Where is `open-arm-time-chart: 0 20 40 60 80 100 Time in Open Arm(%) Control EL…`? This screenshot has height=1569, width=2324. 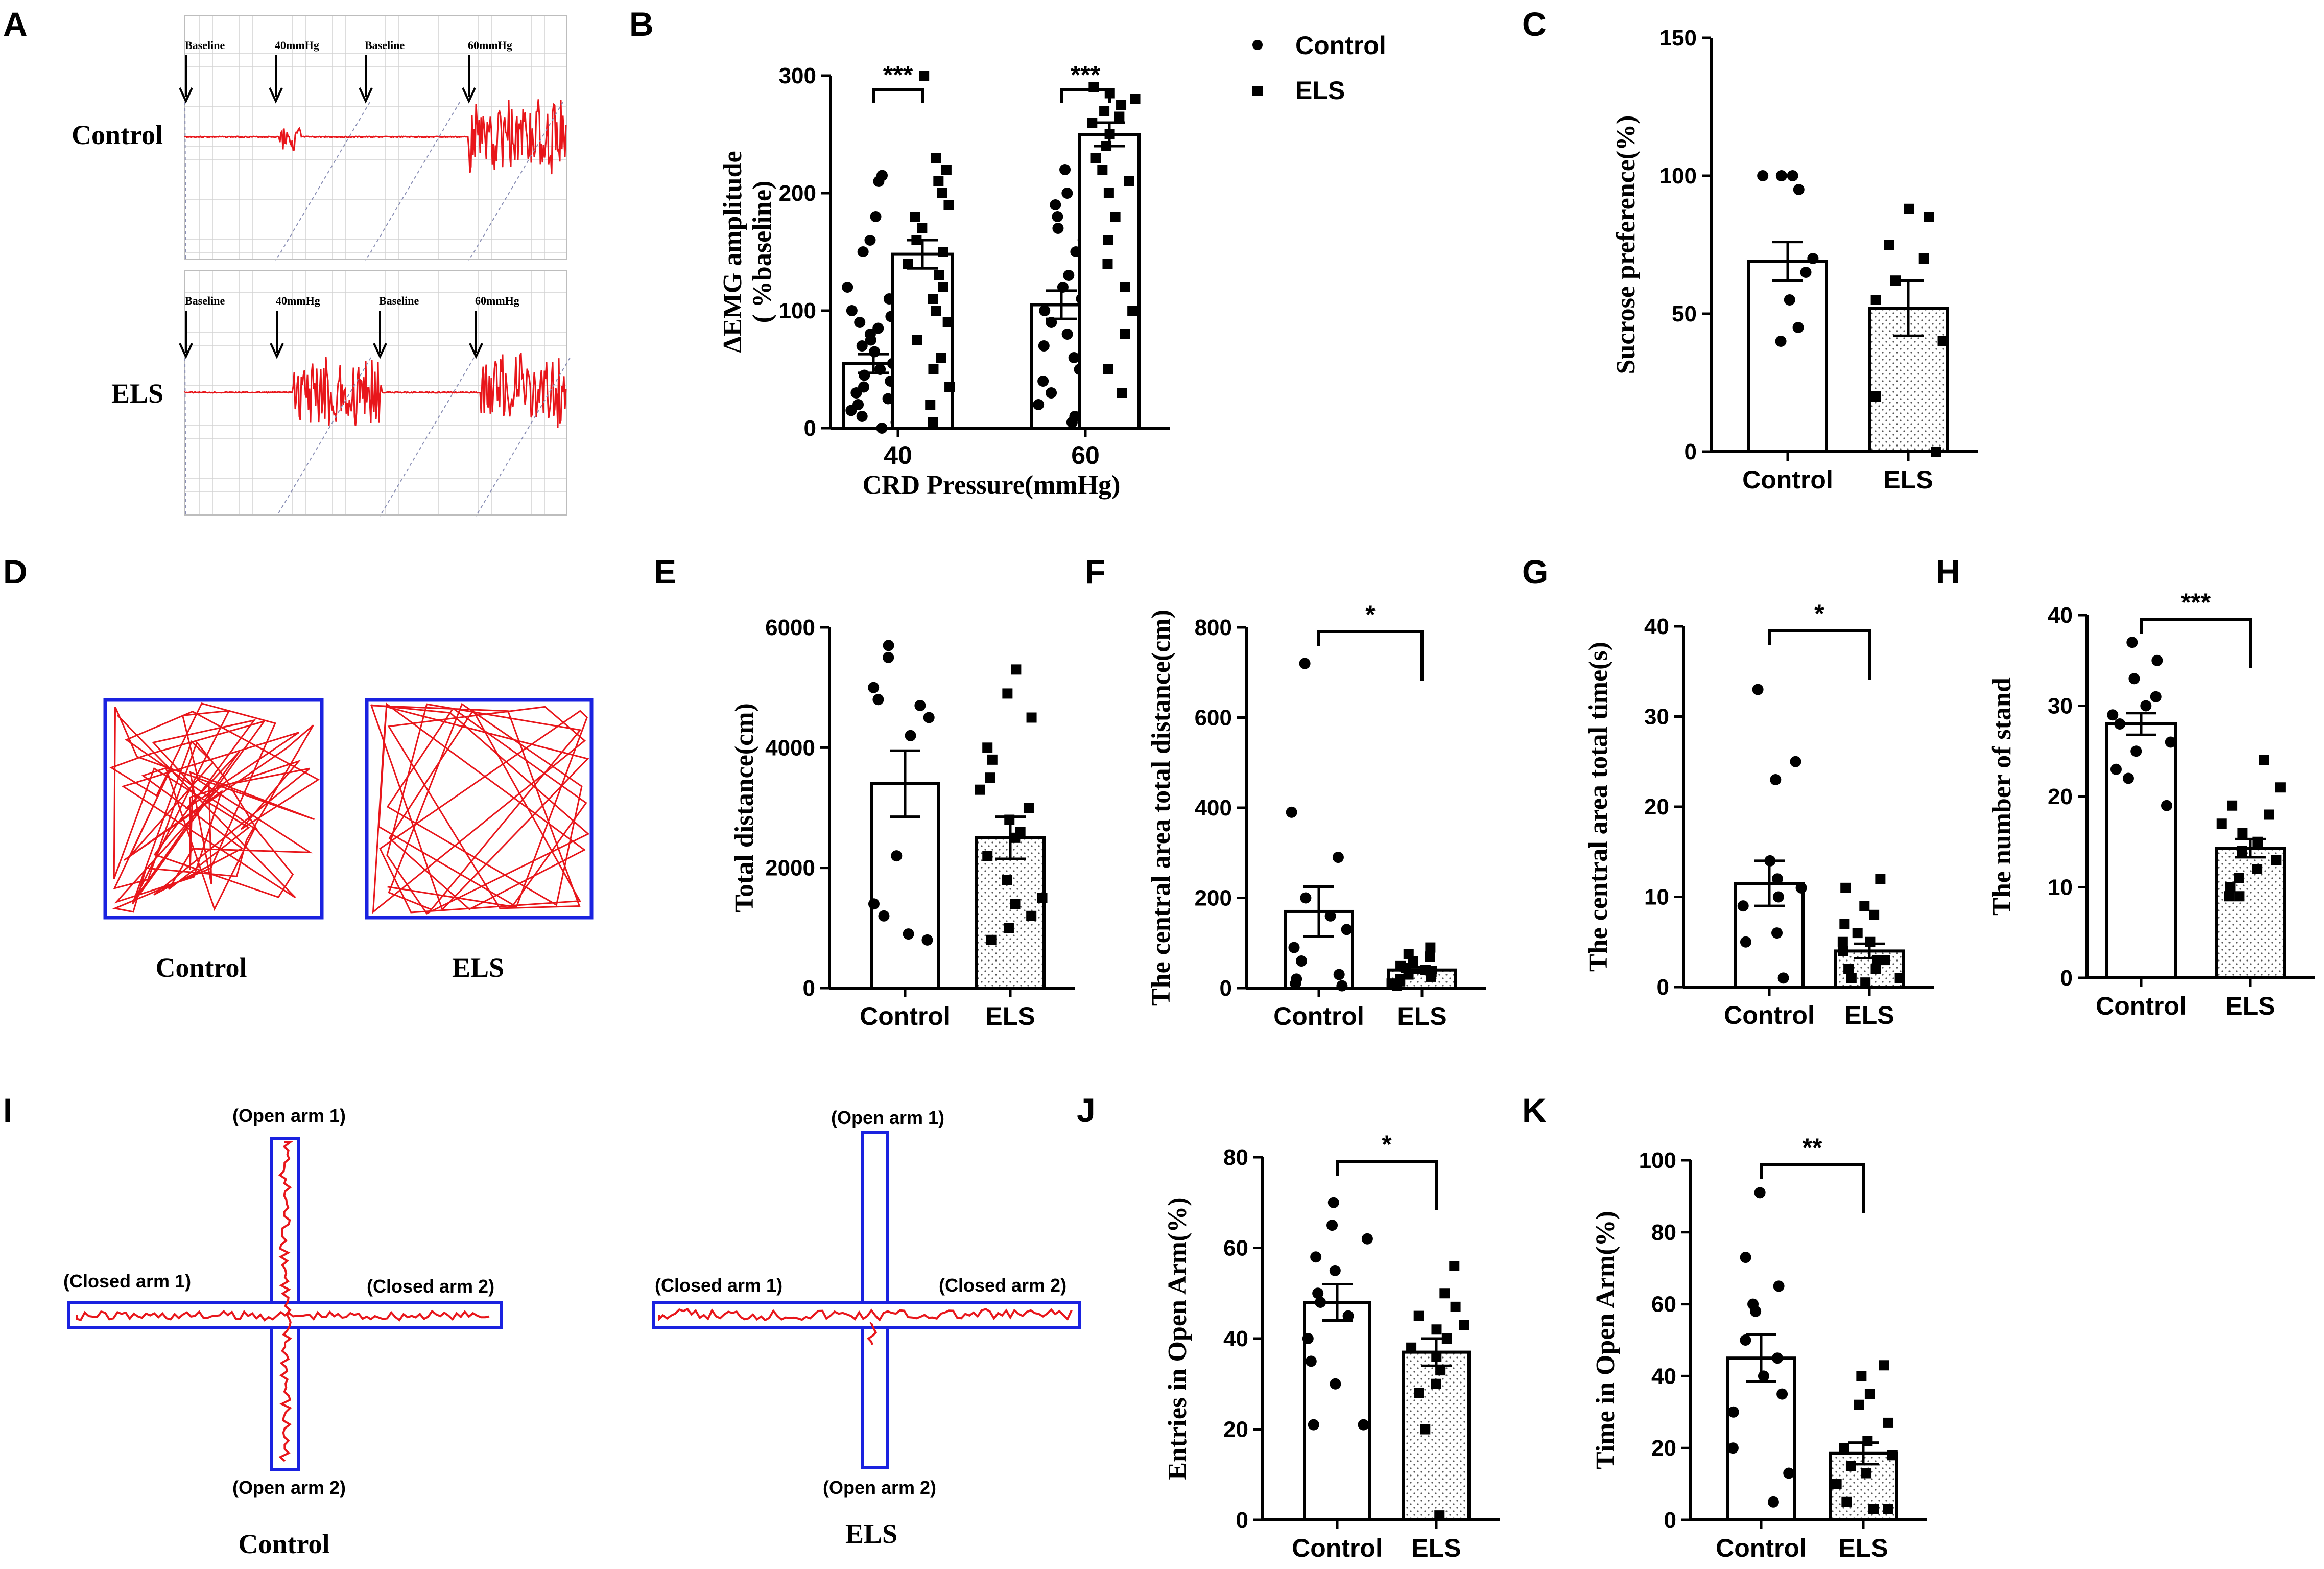 open-arm-time-chart: 0 20 40 60 80 100 Time in Open Arm(%) Control EL… is located at coordinates (1759, 1347).